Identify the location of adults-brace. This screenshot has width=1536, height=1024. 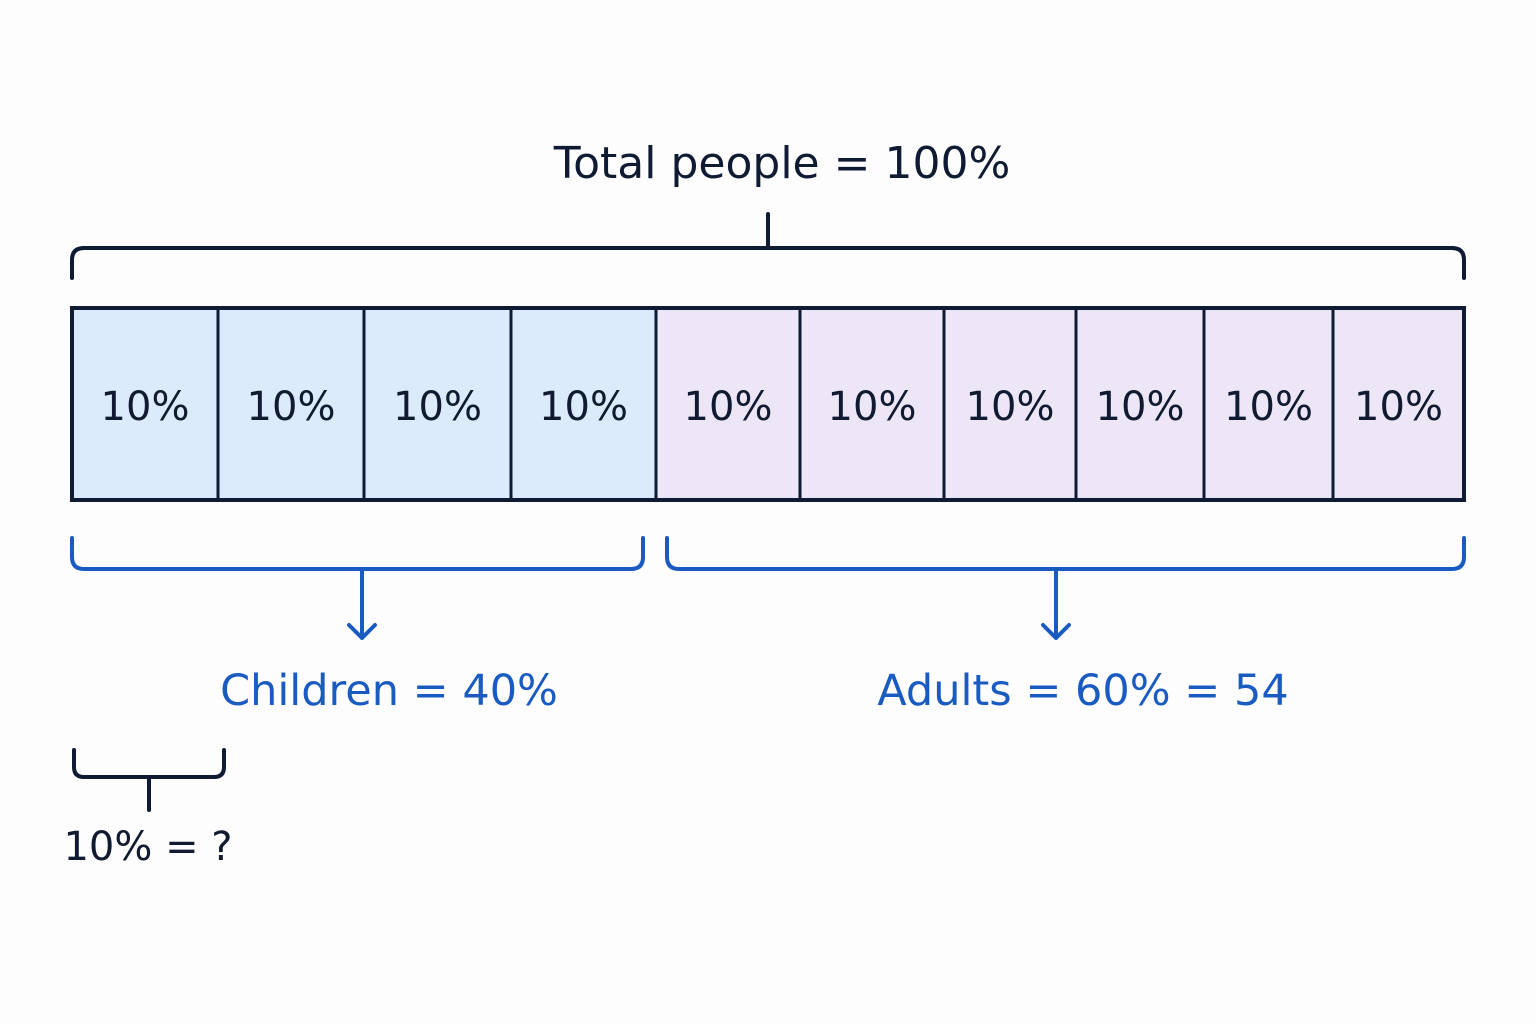
(1065, 553).